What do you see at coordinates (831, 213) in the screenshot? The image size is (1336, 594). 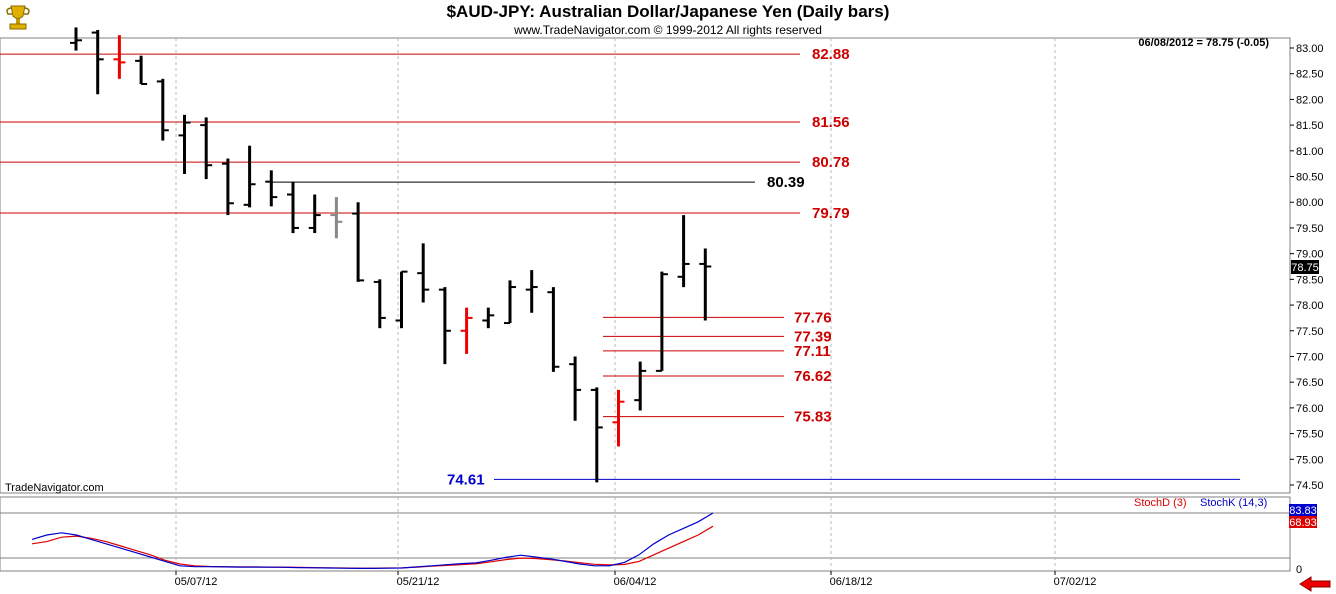 I see `level-label: 79.79` at bounding box center [831, 213].